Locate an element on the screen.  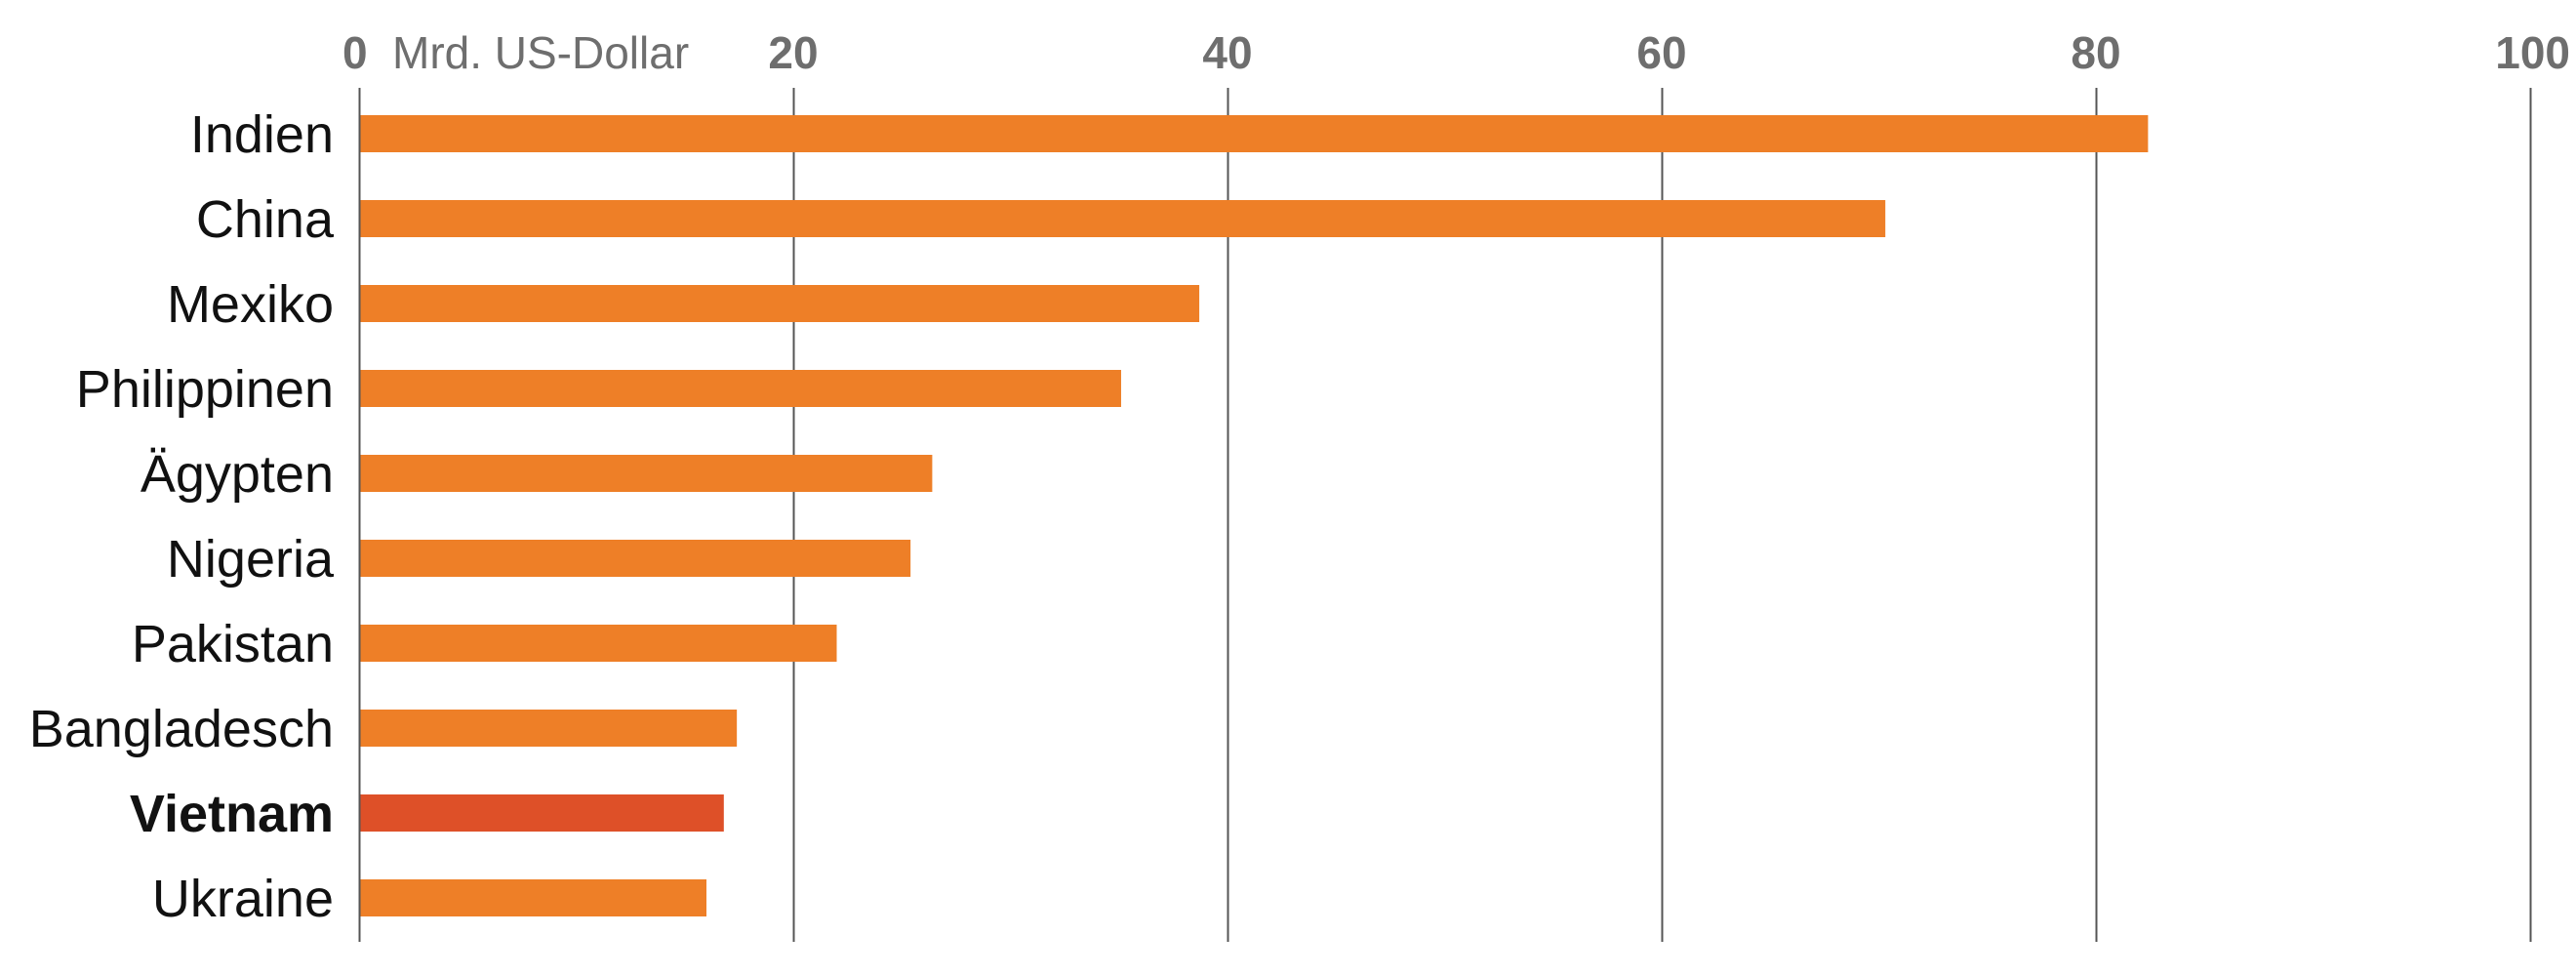
category-label-china: China is located at coordinates (265, 219).